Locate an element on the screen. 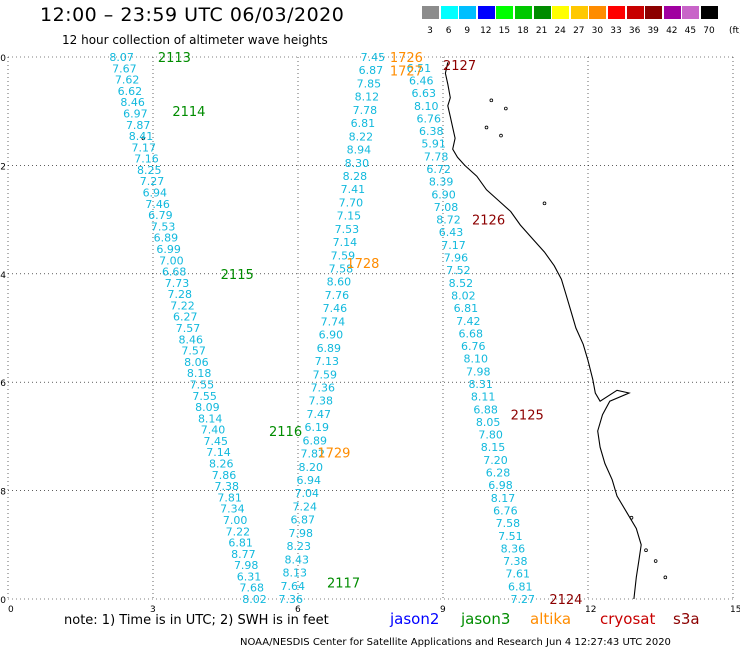  wave-height-value: 8.13 is located at coordinates (295, 573).